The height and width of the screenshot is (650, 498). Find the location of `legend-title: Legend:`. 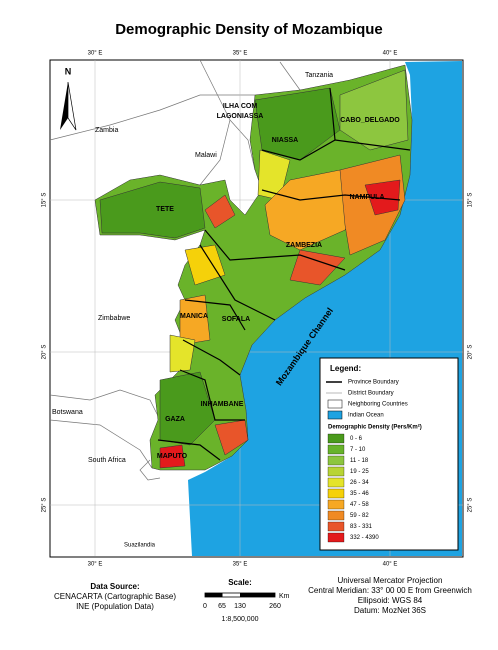

legend-title: Legend: is located at coordinates (345, 368).